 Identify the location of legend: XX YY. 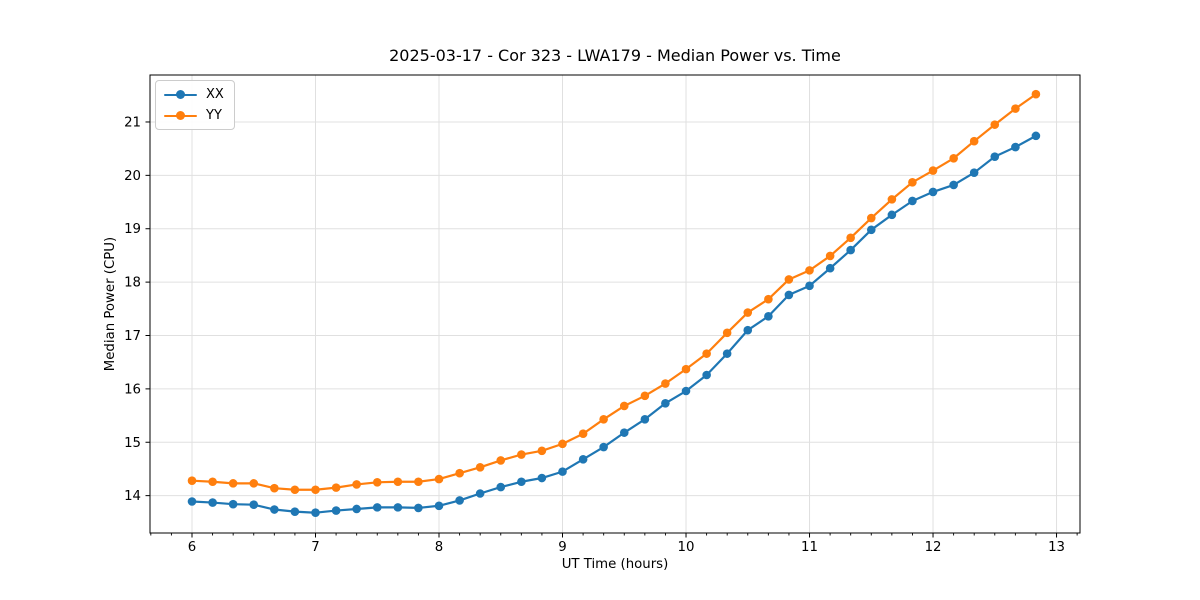
(195, 105).